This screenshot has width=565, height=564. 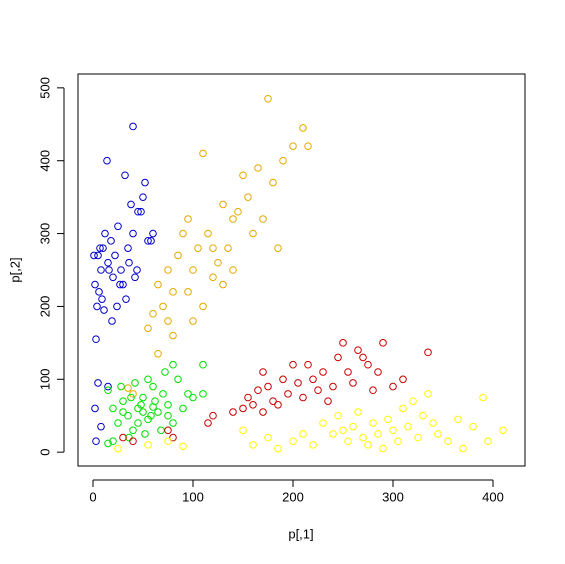 I want to click on y-axis-label: p[,2], so click(x=14, y=269).